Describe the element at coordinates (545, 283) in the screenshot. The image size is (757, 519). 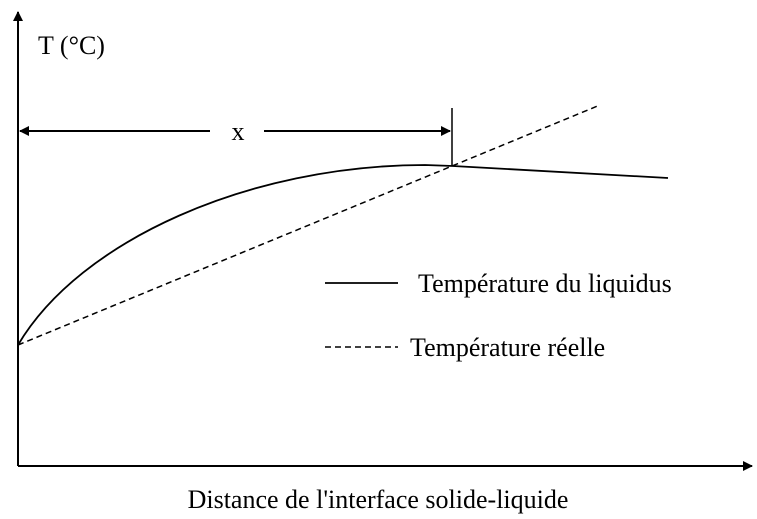
I see `legend-label: Température du liquidus` at that location.